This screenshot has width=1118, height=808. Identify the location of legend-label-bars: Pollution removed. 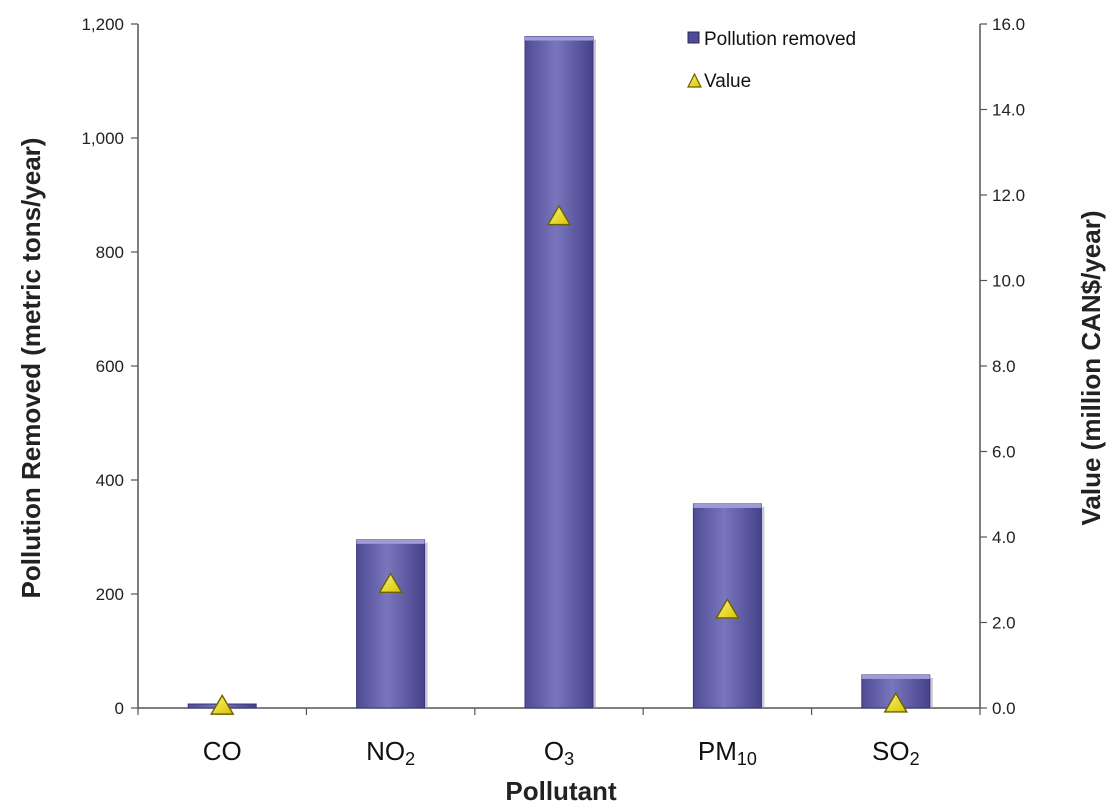
(780, 39).